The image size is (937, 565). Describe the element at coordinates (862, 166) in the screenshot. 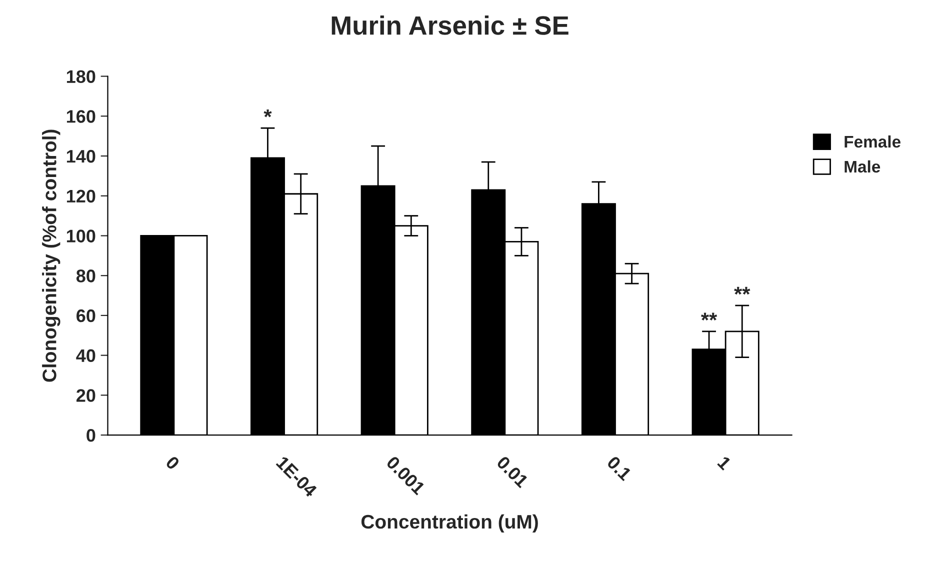

I see `legend-label: Male` at that location.